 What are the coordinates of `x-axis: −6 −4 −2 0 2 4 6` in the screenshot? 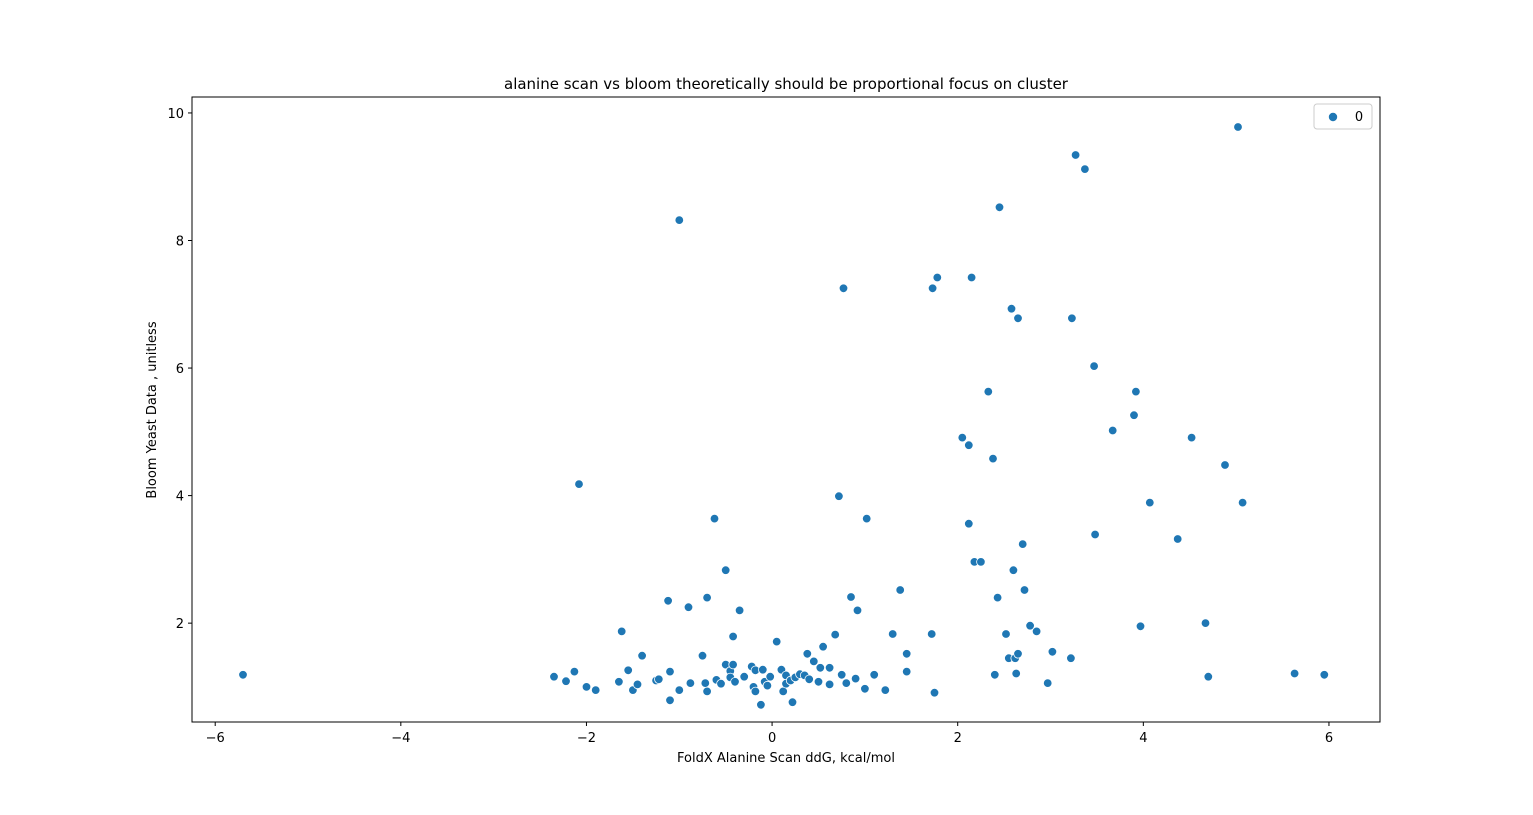 It's located at (769, 734).